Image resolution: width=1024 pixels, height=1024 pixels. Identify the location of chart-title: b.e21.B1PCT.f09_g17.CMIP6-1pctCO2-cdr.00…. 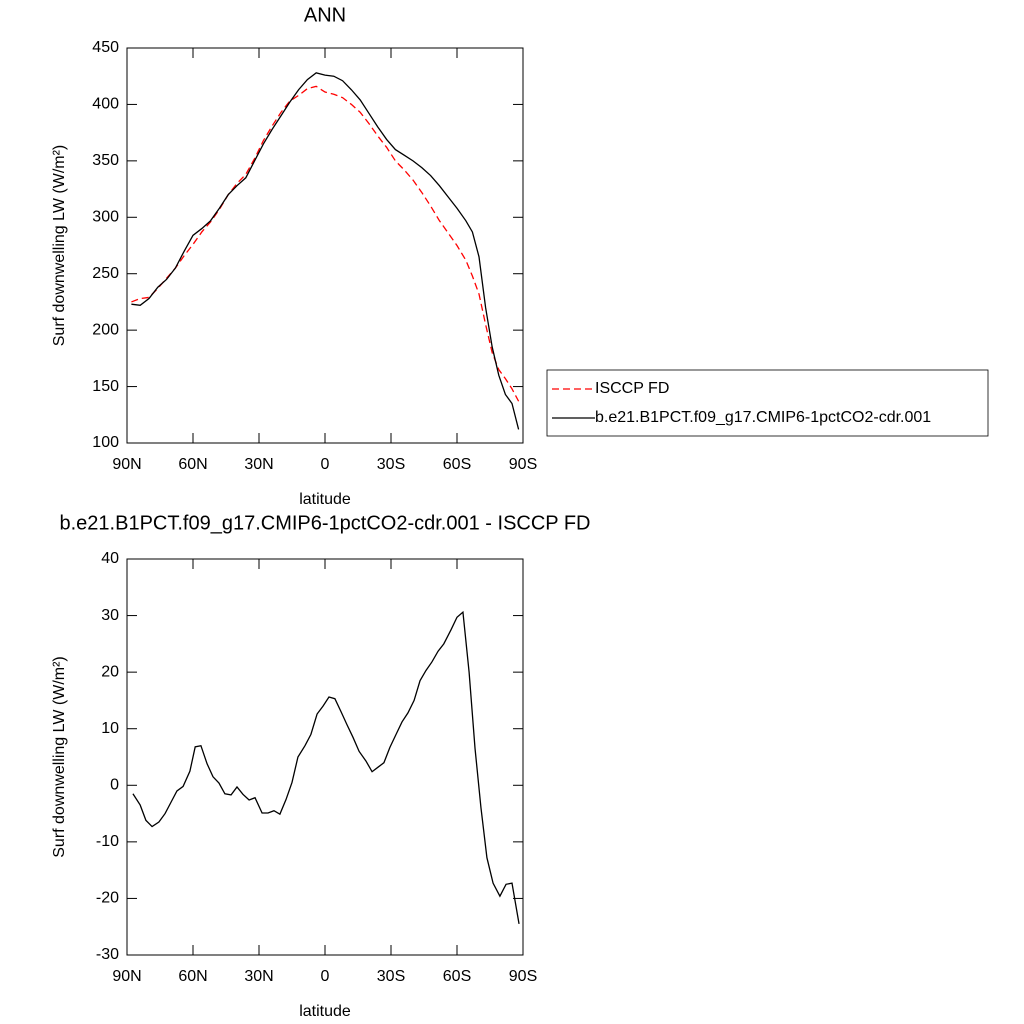
(325, 523).